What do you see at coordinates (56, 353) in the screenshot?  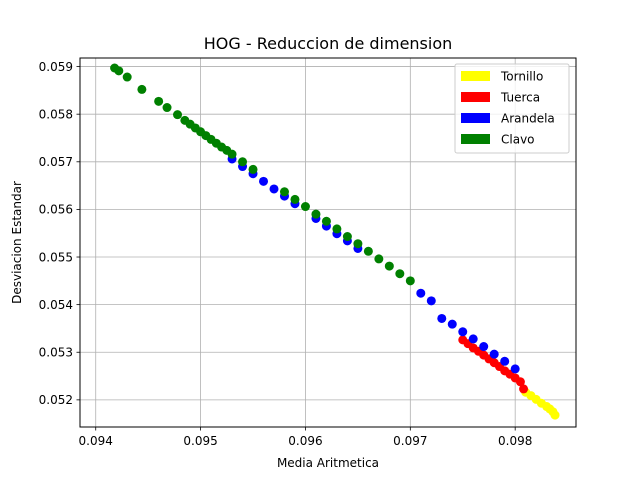 I see `y-tick-label-1: 0.053` at bounding box center [56, 353].